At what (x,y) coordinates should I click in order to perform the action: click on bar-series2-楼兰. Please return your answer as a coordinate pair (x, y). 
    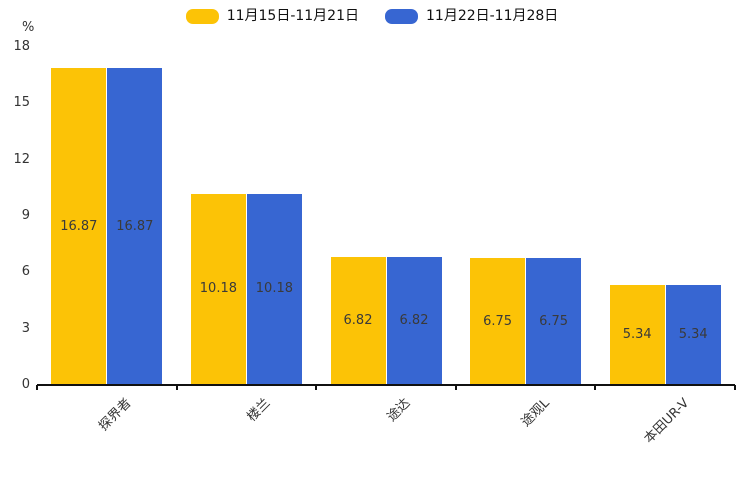
    Looking at the image, I should click on (274, 289).